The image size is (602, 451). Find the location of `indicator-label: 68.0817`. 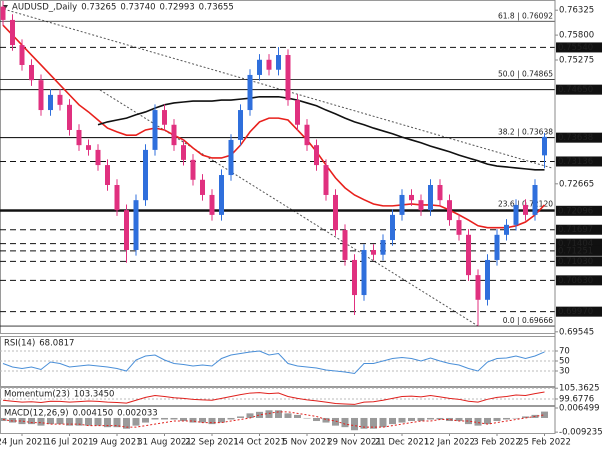

indicator-label: 68.0817 is located at coordinates (56, 344).